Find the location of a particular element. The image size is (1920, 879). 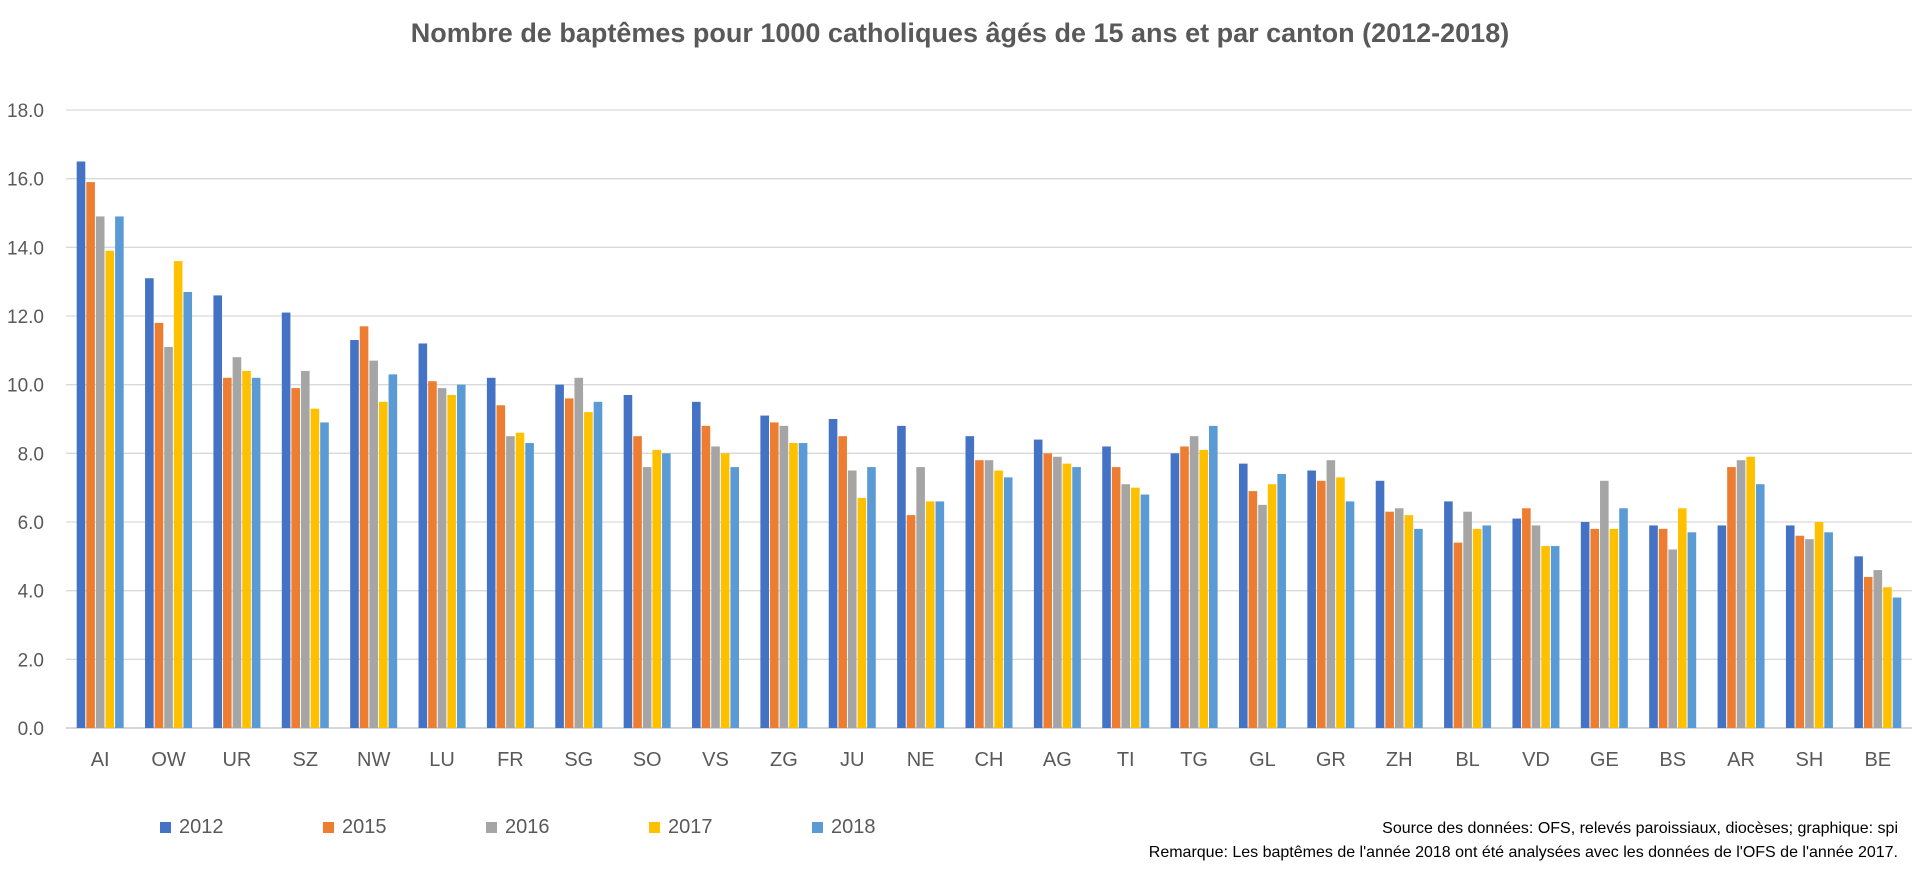

bar-gr-2017 is located at coordinates (1340, 602).